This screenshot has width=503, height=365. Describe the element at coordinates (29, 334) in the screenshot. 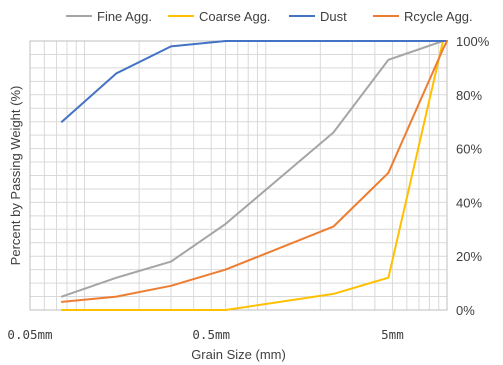

I see `x-tick-label: 0.05mm` at that location.